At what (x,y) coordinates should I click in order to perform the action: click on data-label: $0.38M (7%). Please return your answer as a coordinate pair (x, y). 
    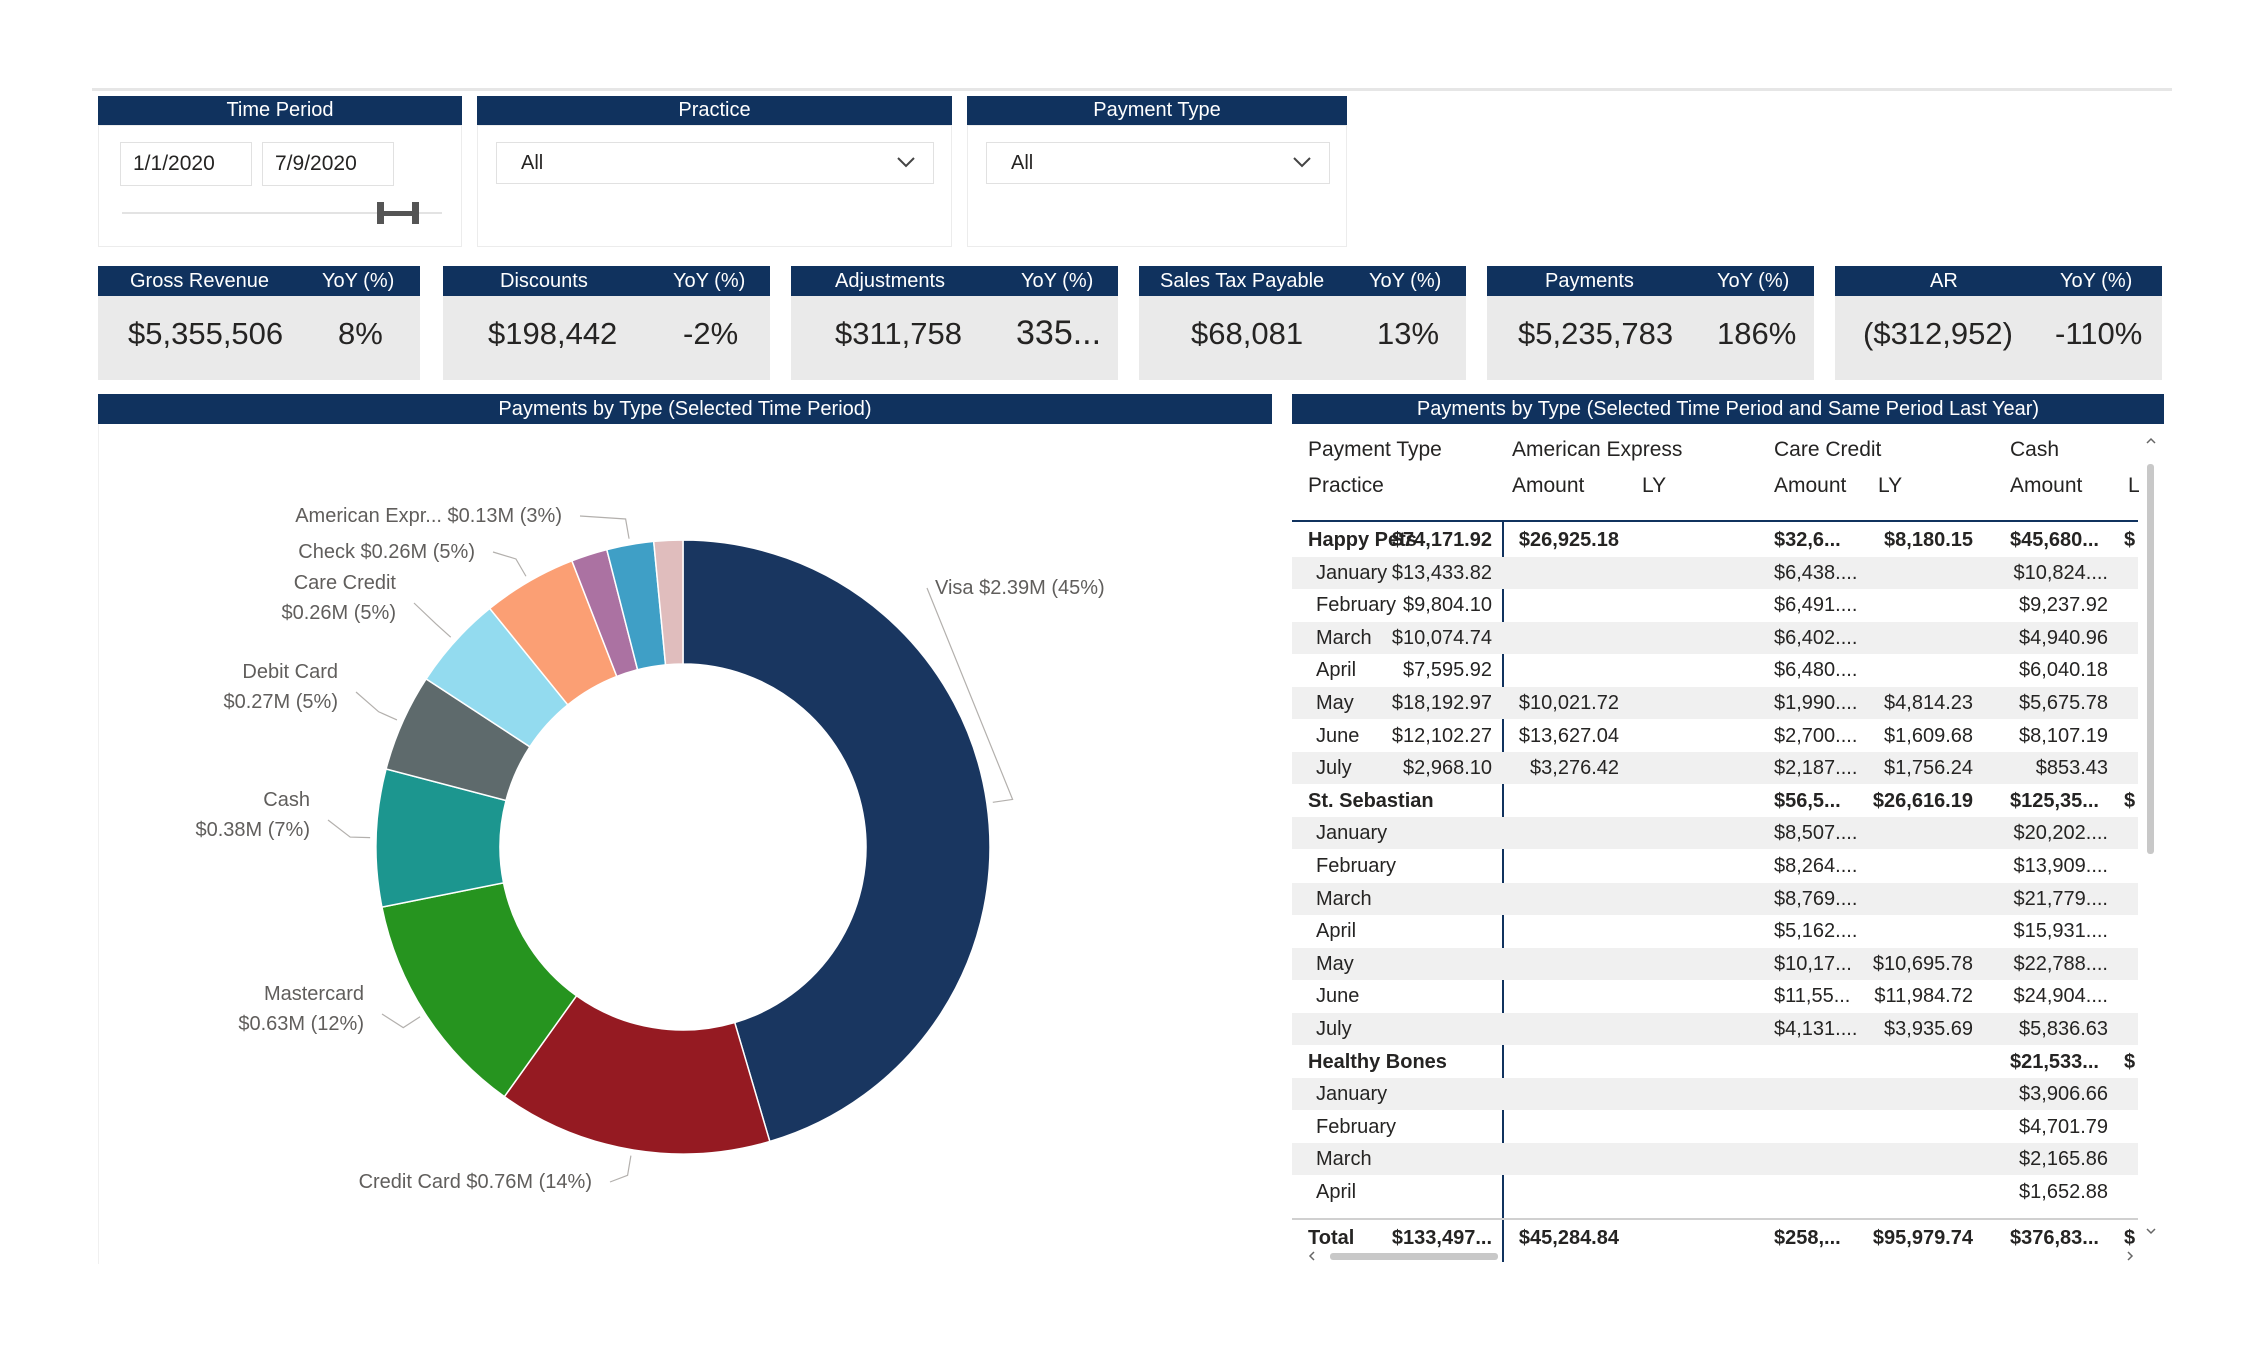
    Looking at the image, I should click on (253, 830).